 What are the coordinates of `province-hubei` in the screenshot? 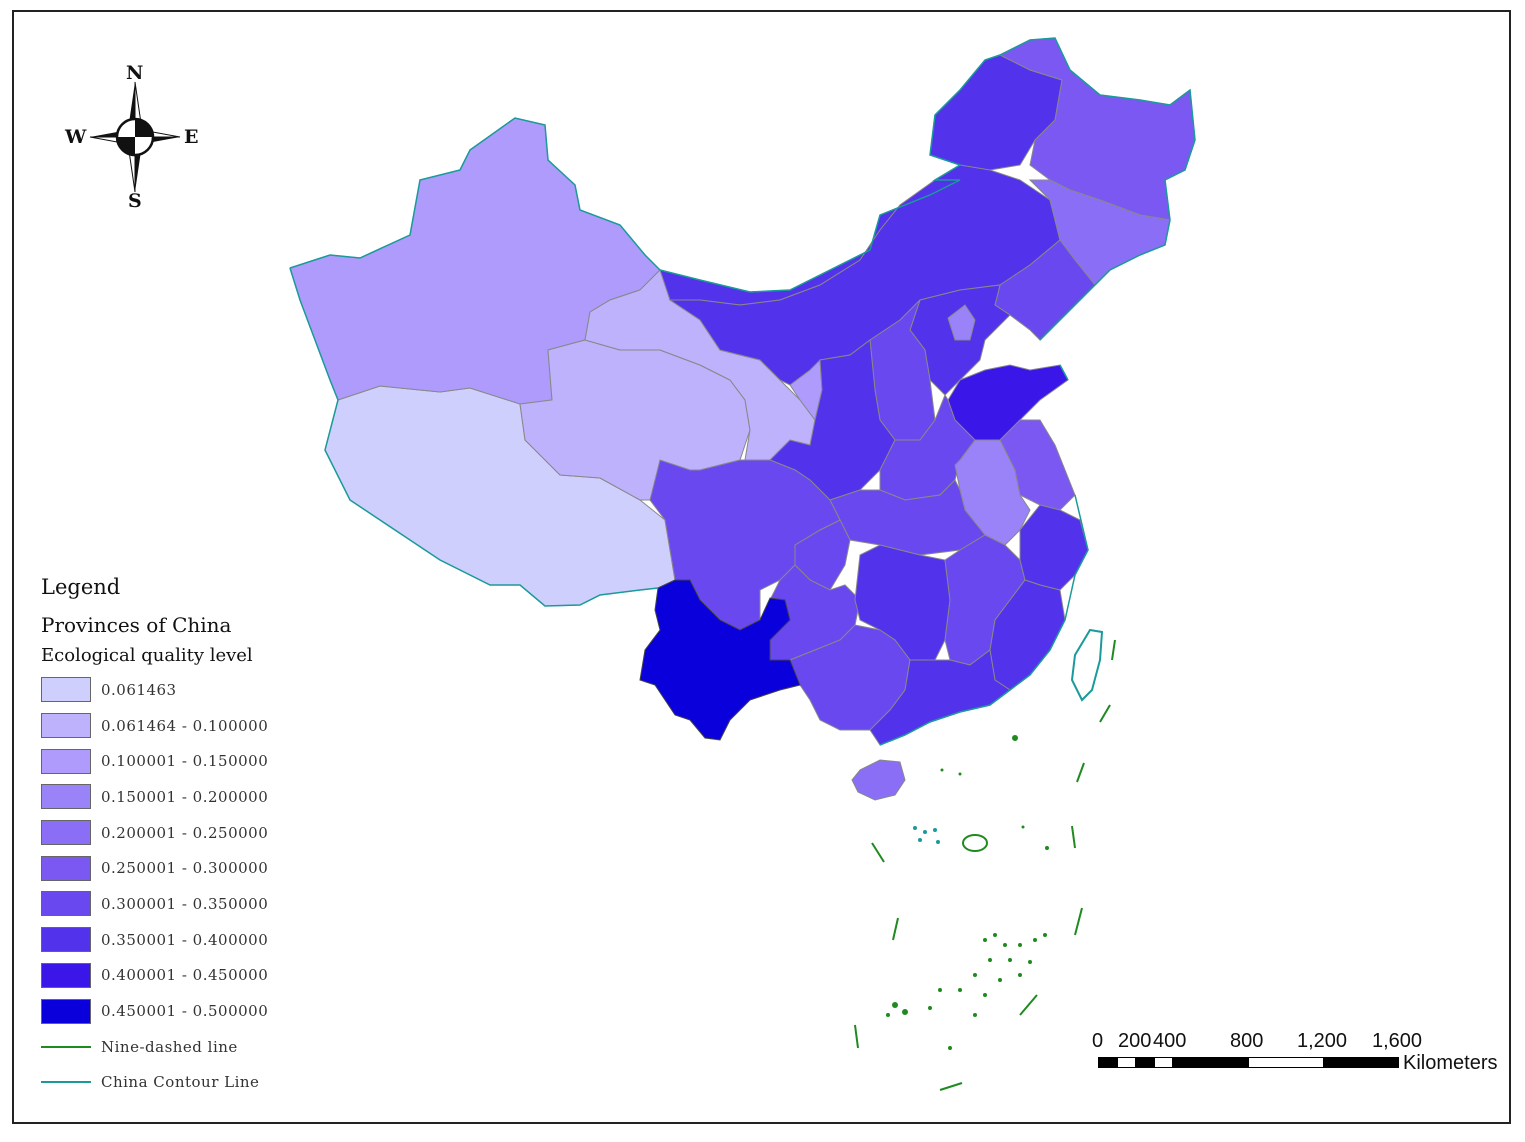 It's located at (907, 517).